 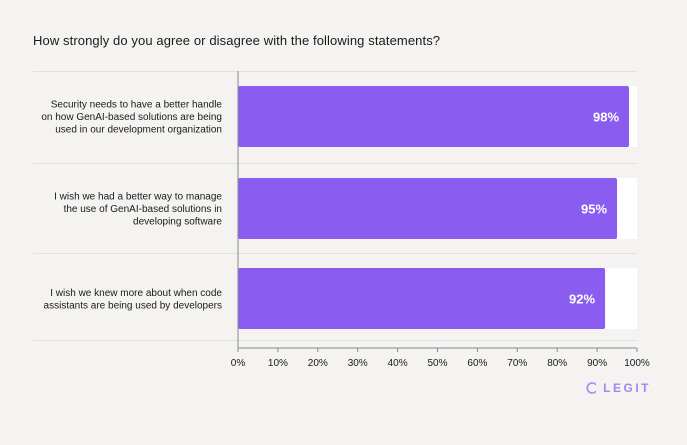 What do you see at coordinates (477, 363) in the screenshot?
I see `x-tick-label: 60%` at bounding box center [477, 363].